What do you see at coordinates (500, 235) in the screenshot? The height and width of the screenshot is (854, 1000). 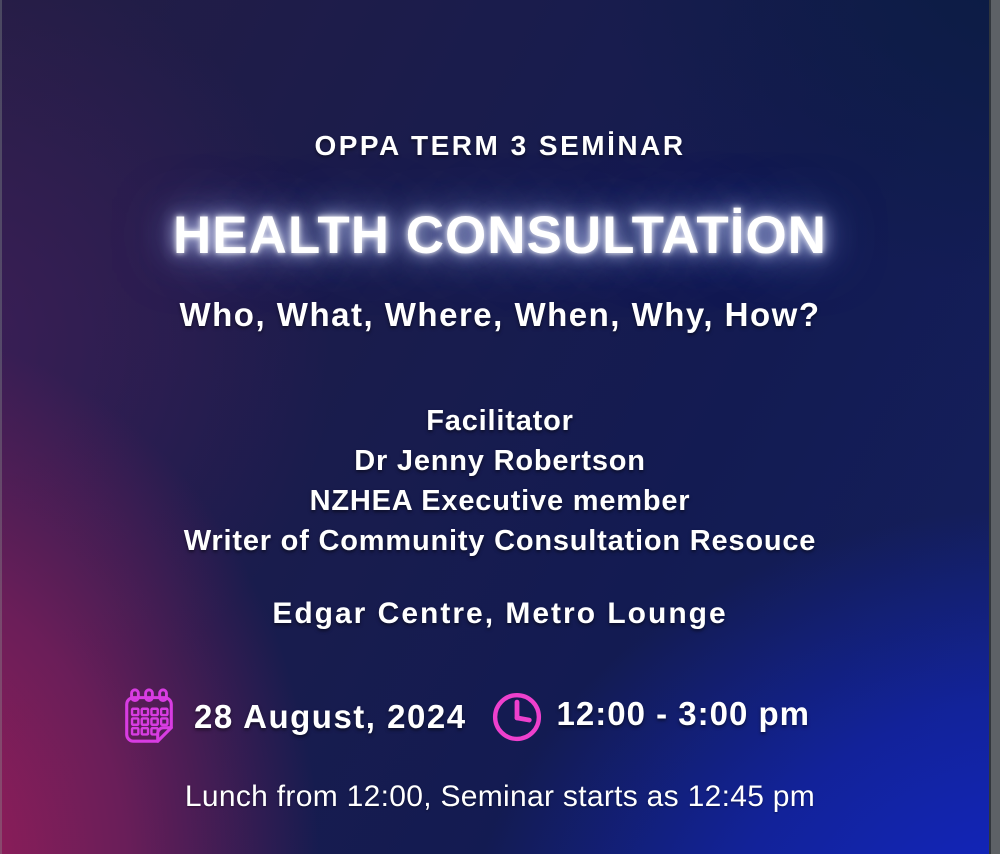 I see `poster-title: HEALTH CONSULTATİON` at bounding box center [500, 235].